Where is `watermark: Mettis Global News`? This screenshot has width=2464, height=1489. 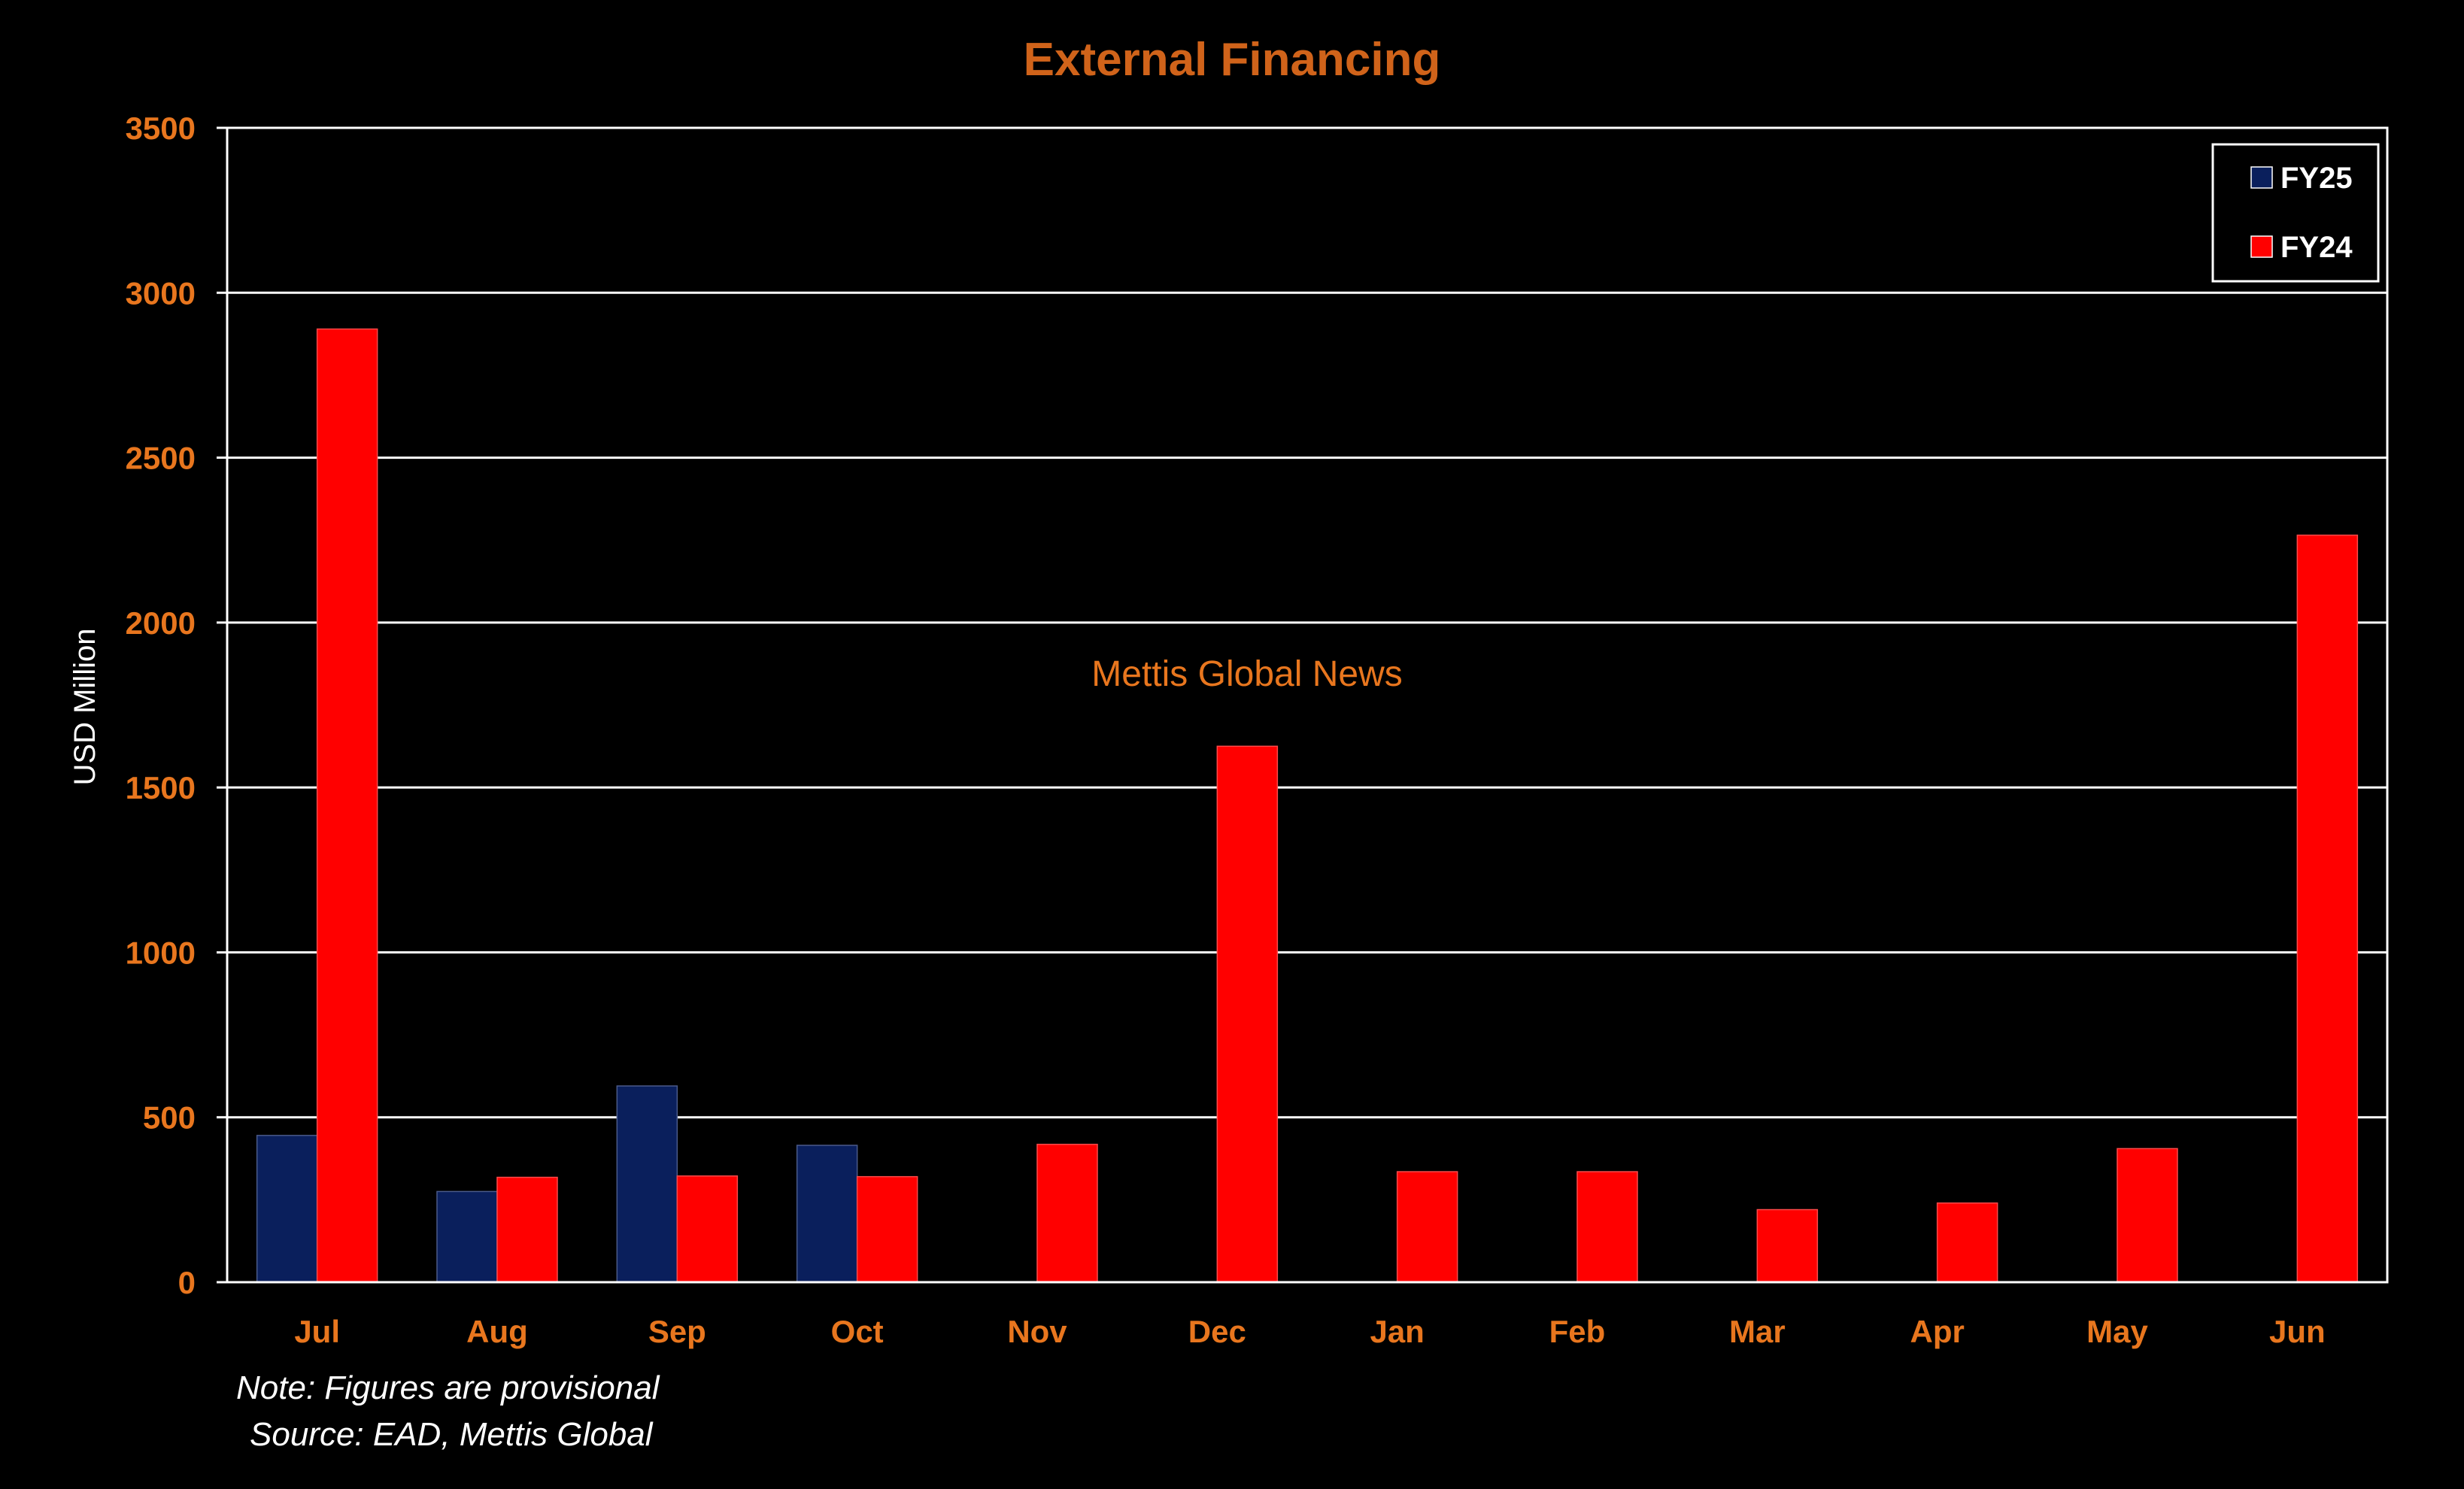 watermark: Mettis Global News is located at coordinates (1246, 674).